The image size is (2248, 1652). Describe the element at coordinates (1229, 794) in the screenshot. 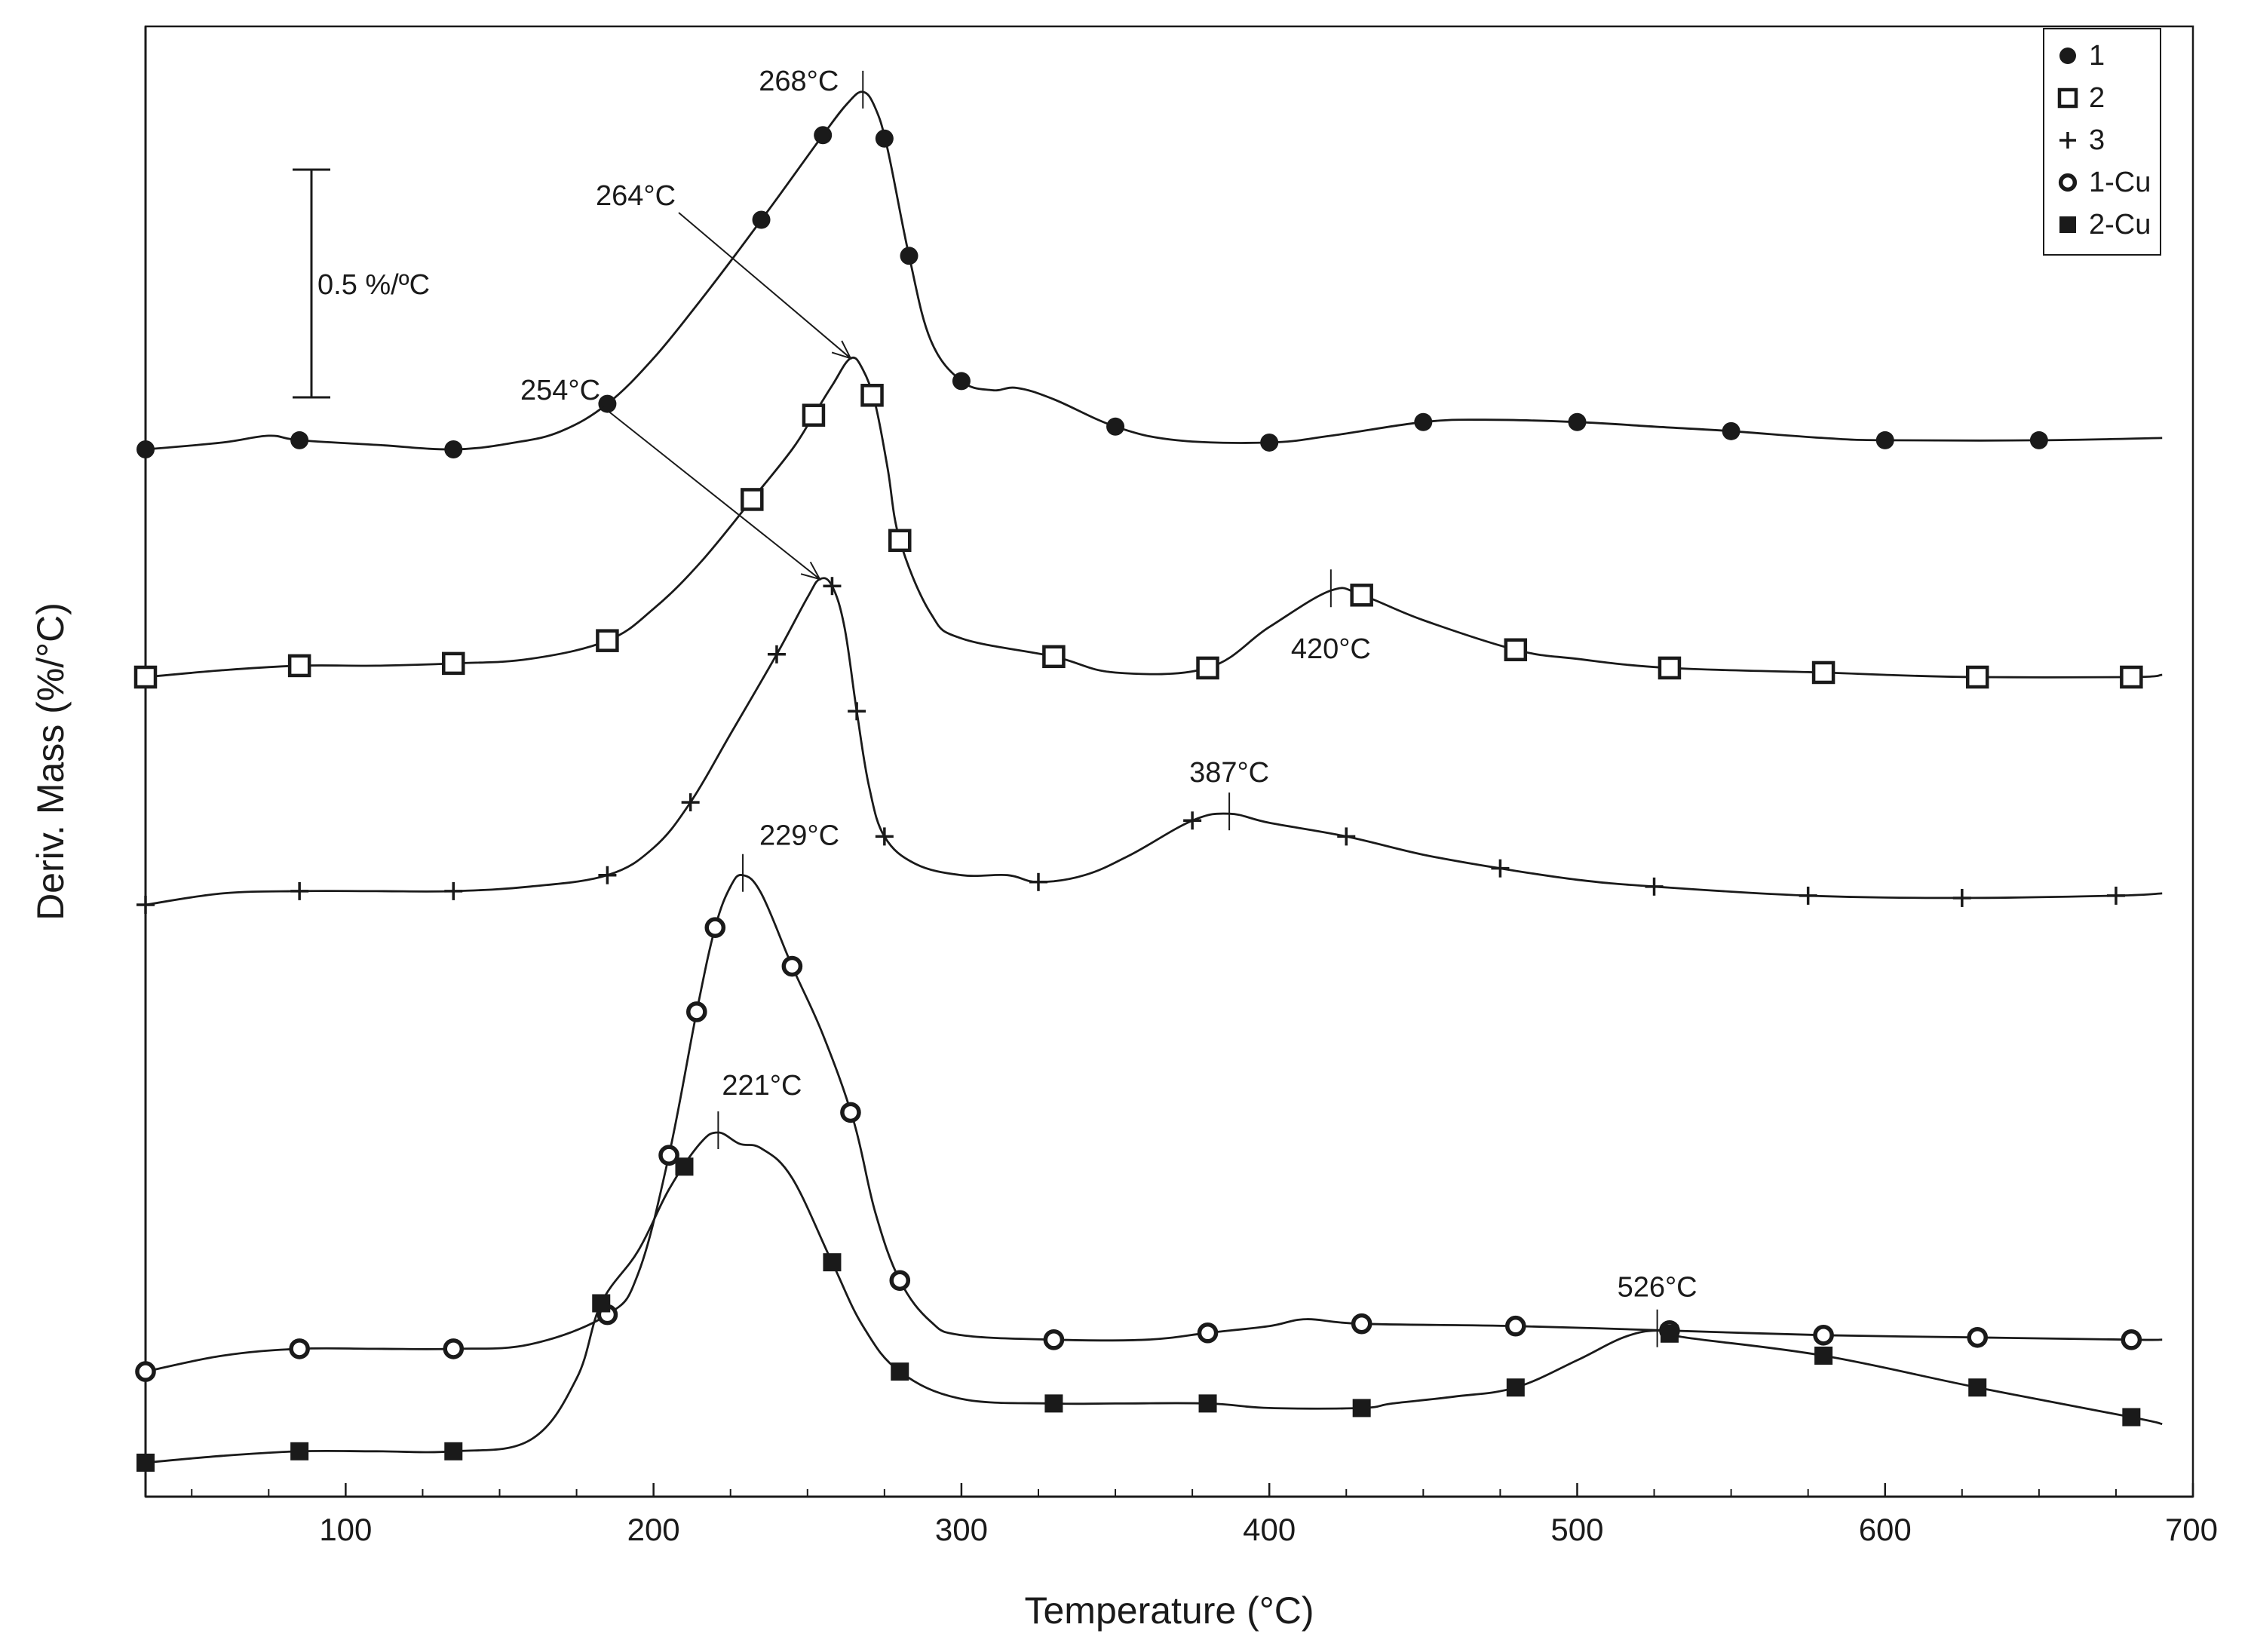

I see `peak-annotation: 387°C` at that location.